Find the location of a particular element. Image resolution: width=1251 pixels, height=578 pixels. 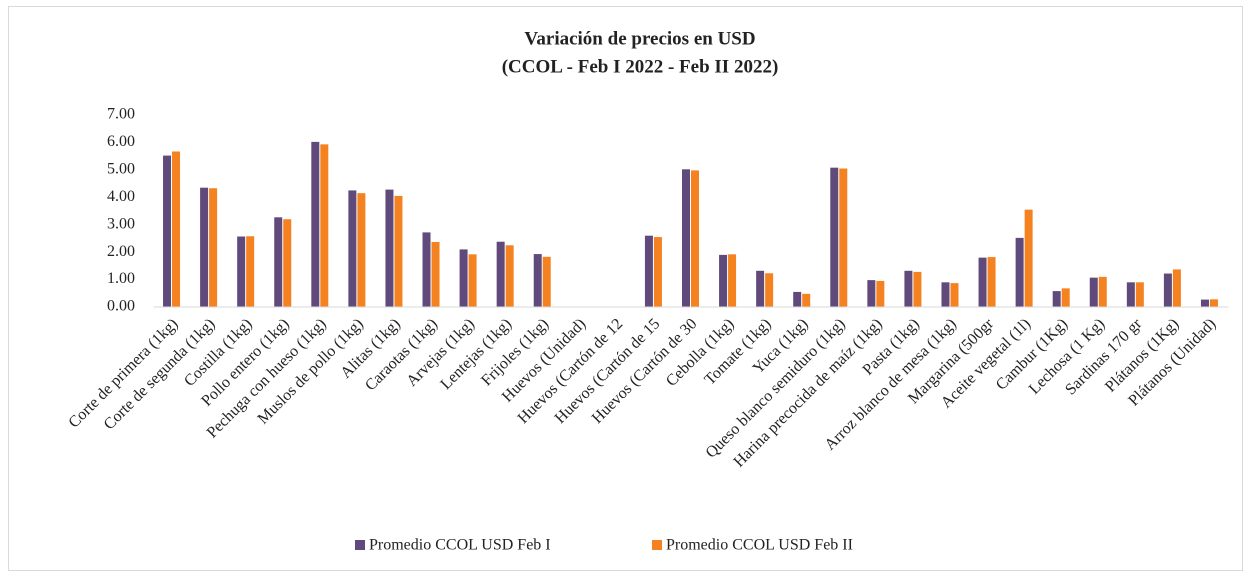

y-tick-label: 7.00 is located at coordinates (121, 114).